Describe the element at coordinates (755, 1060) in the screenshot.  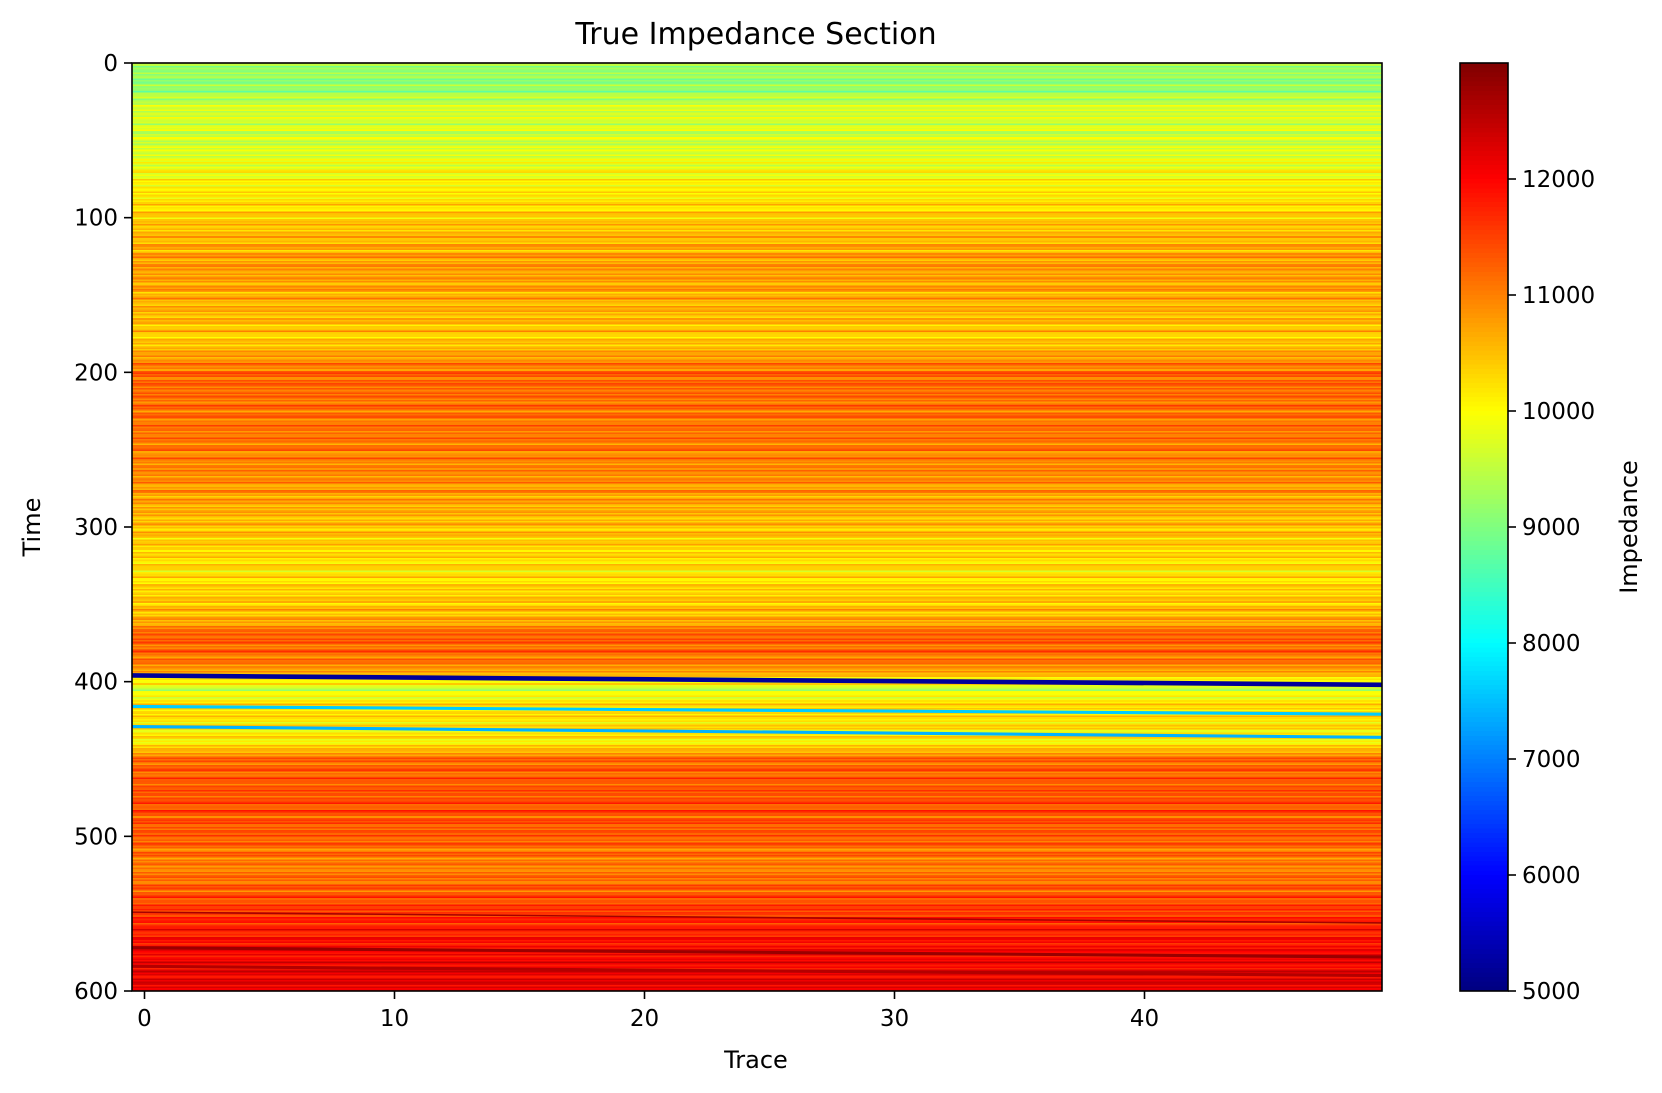
I see `x-axis-label: Trace` at that location.